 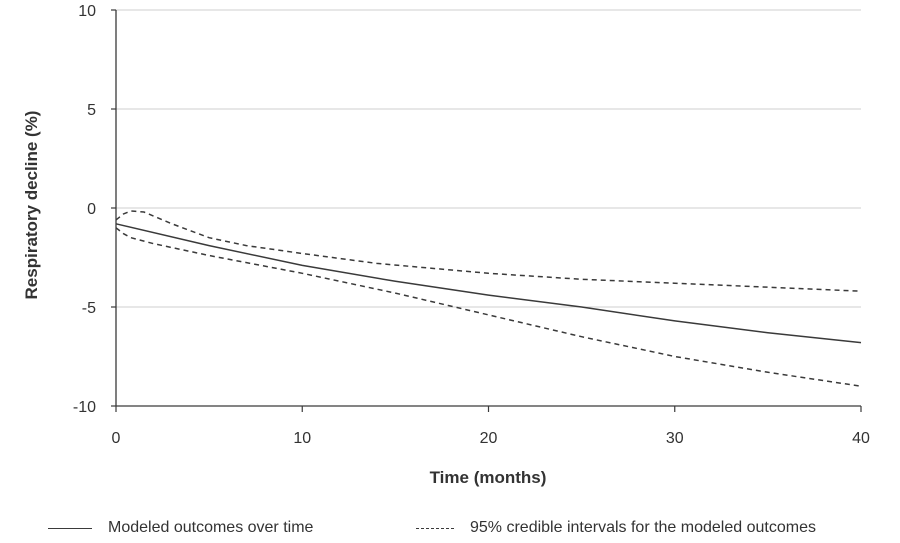 What do you see at coordinates (91, 209) in the screenshot?
I see `y-tick-label-0: 0` at bounding box center [91, 209].